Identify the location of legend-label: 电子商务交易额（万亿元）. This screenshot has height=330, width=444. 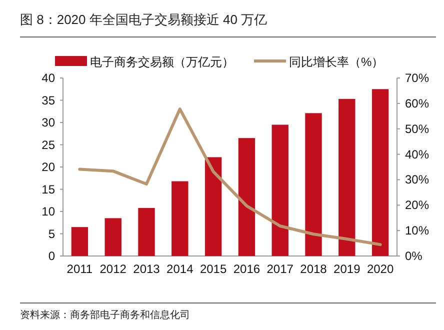
(162, 62).